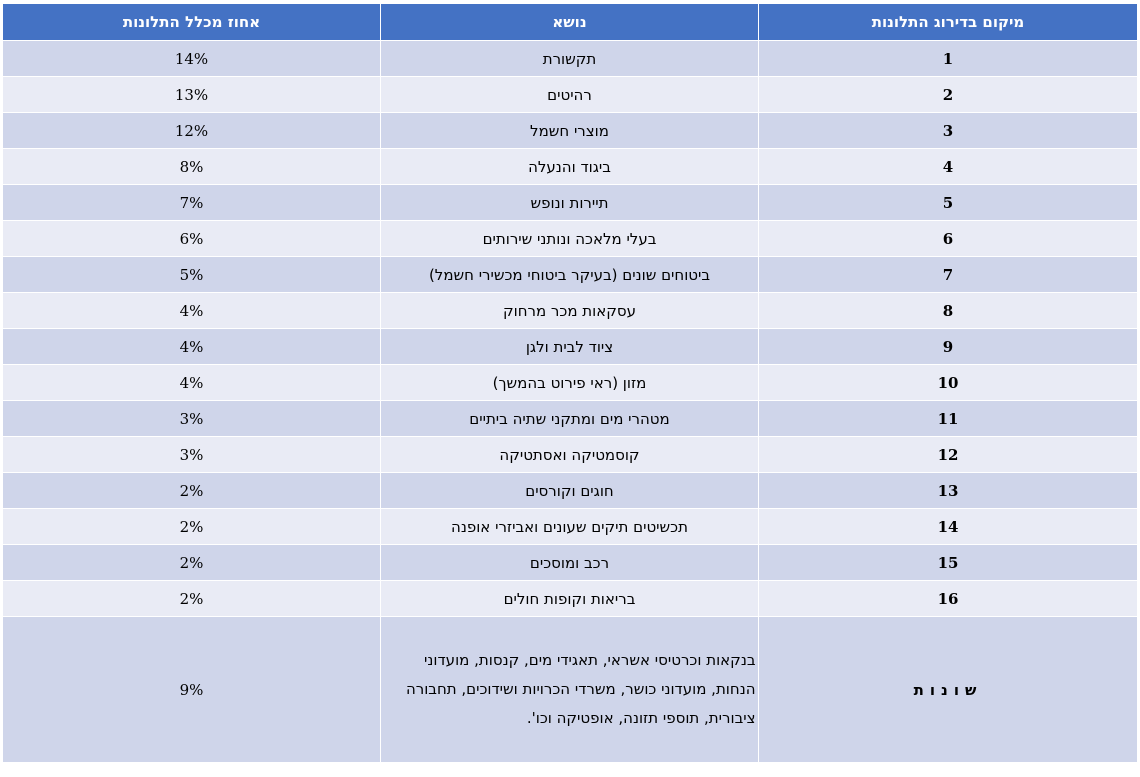 The height and width of the screenshot is (777, 1140). I want to click on percent-cell: 5%, so click(191, 274).